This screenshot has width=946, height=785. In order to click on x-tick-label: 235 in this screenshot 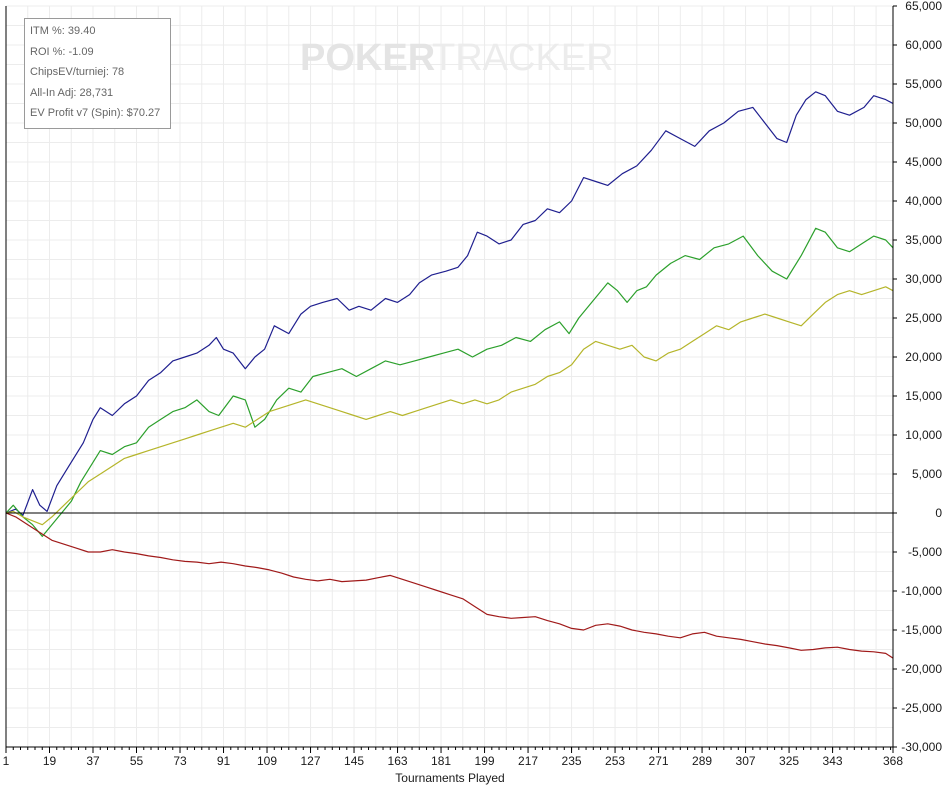, I will do `click(572, 761)`.